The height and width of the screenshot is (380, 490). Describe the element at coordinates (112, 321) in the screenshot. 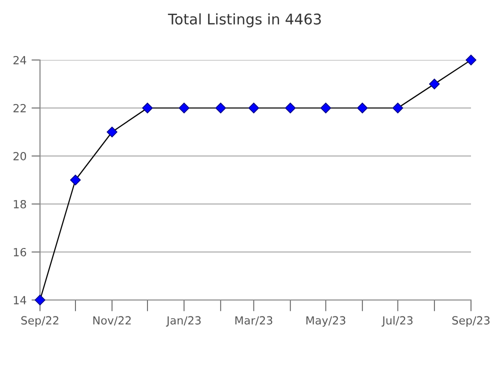

I see `x-tick-label: Nov/22` at that location.